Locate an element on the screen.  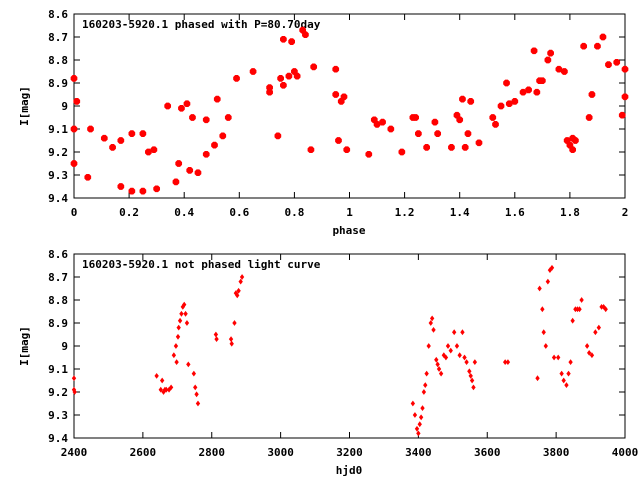
unphased-y-tick-label: 8.9 is located at coordinates (58, 323).